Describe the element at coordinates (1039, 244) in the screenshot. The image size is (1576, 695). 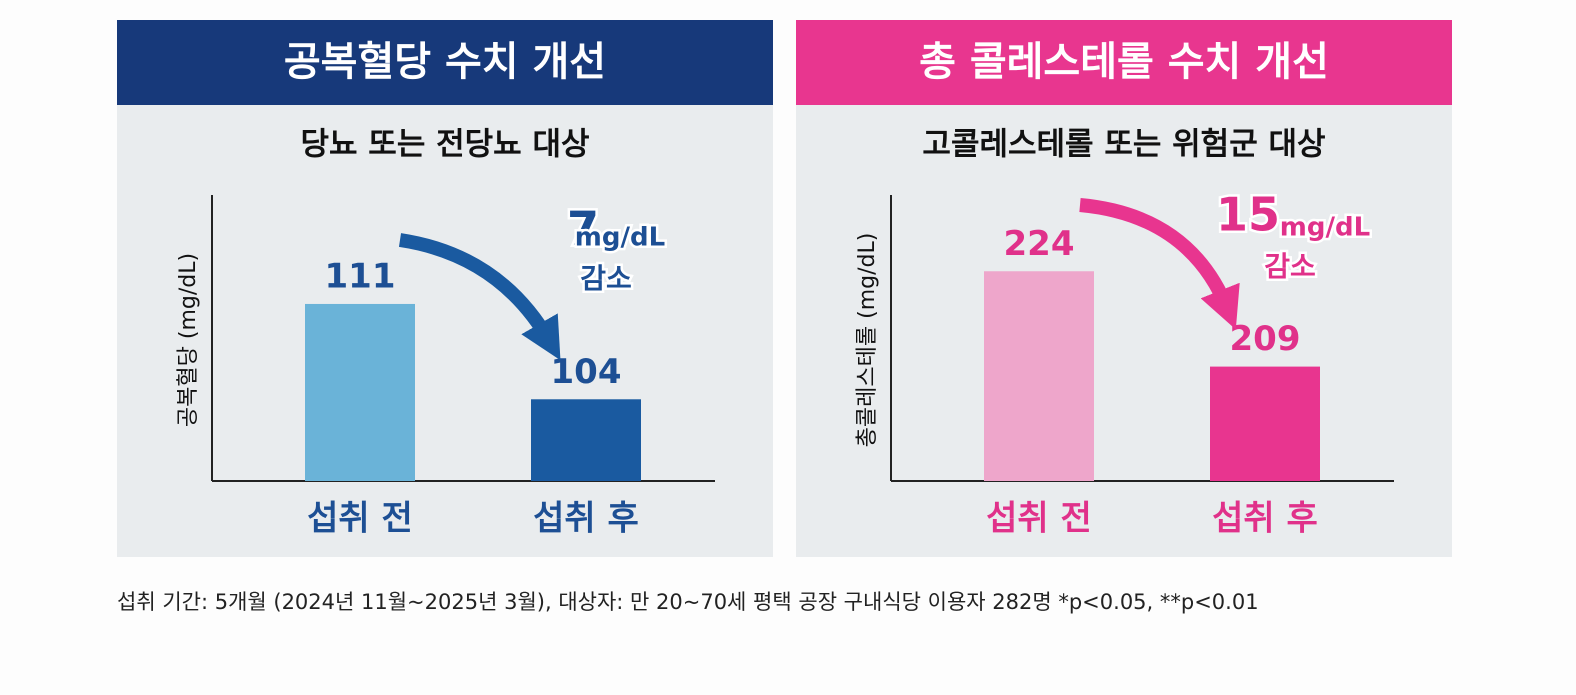
I see `value-label: 224` at that location.